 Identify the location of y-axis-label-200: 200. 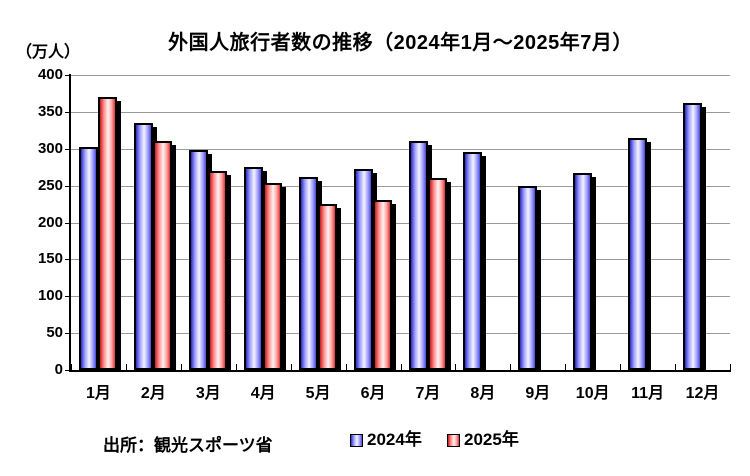
(50, 222).